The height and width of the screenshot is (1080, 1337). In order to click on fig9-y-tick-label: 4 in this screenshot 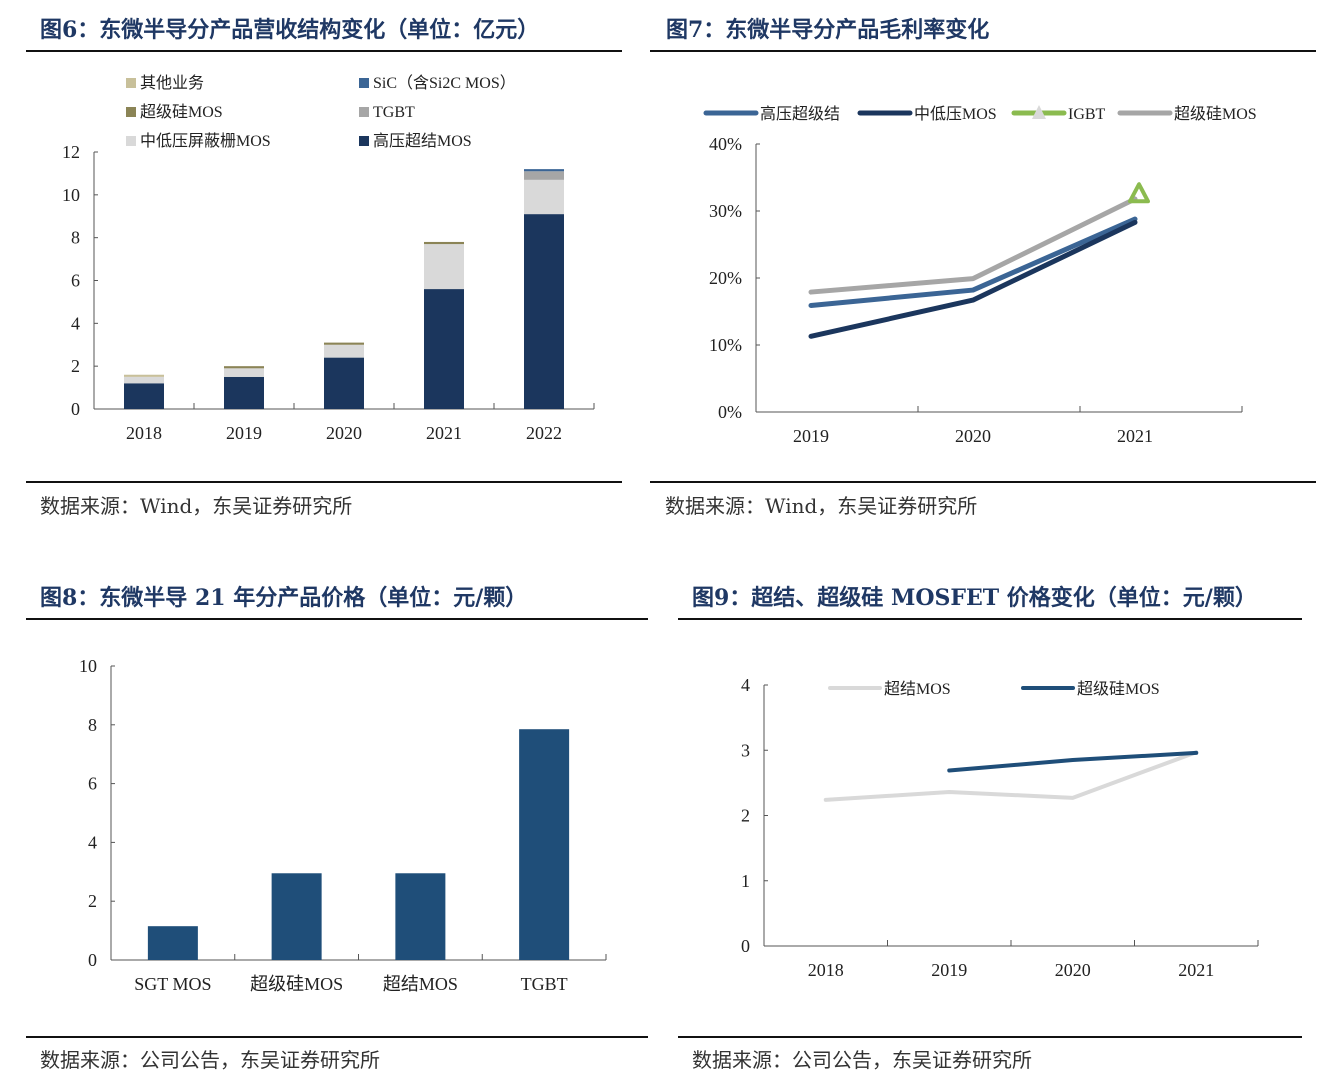, I will do `click(745, 685)`.